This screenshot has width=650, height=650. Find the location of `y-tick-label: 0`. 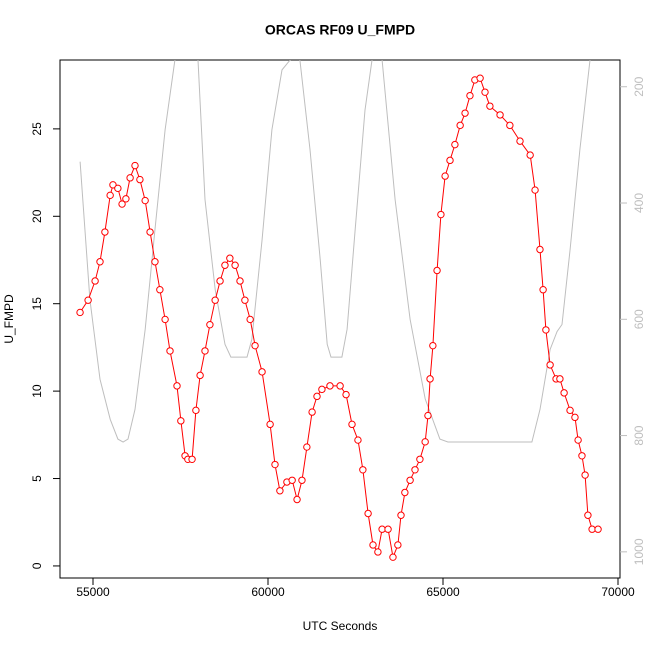

y-tick-label: 0 is located at coordinates (37, 565).